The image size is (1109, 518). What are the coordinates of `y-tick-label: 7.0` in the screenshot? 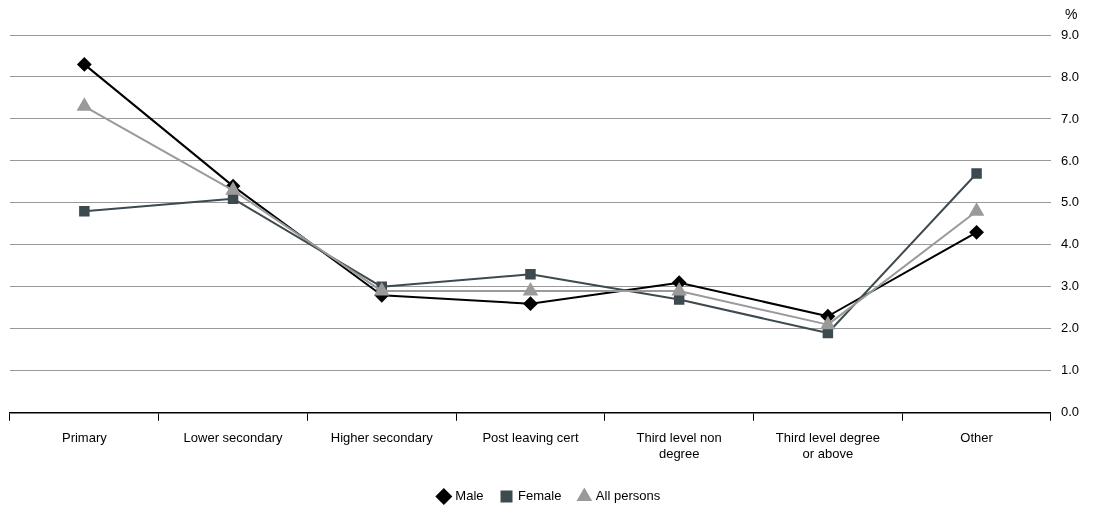 It's located at (1070, 118).